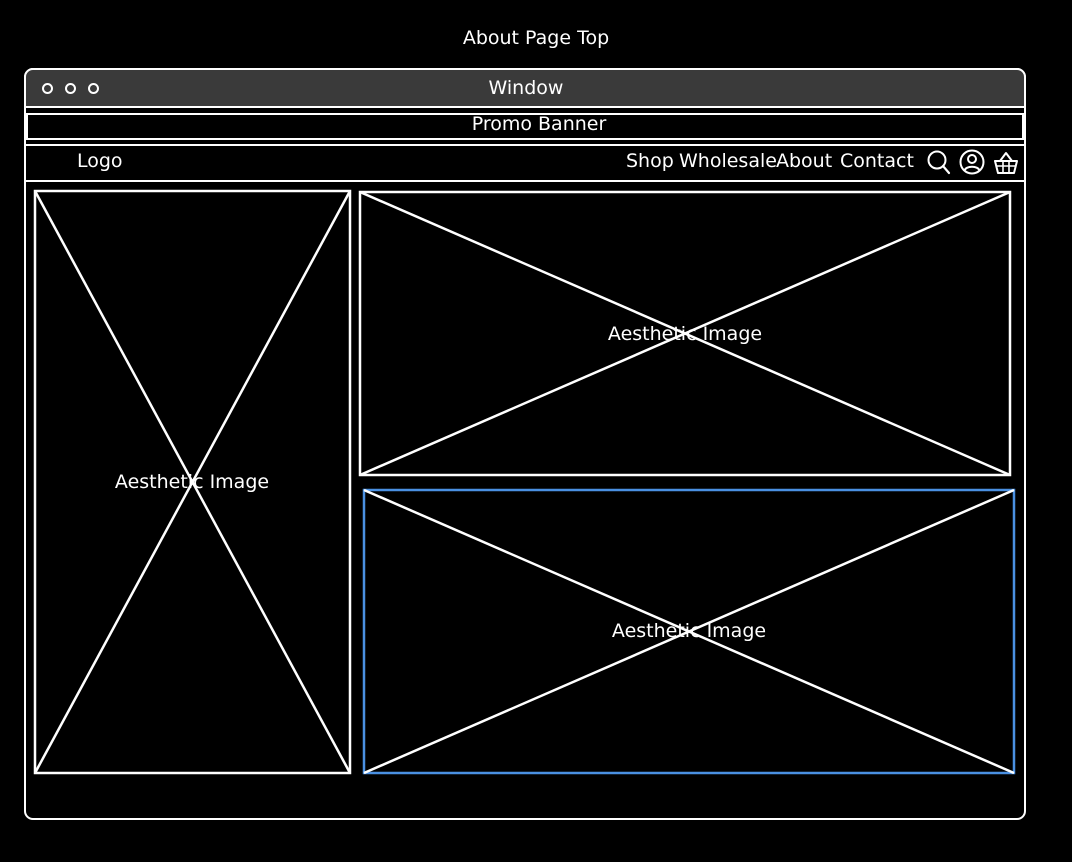  What do you see at coordinates (100, 161) in the screenshot?
I see `logo: Logo` at bounding box center [100, 161].